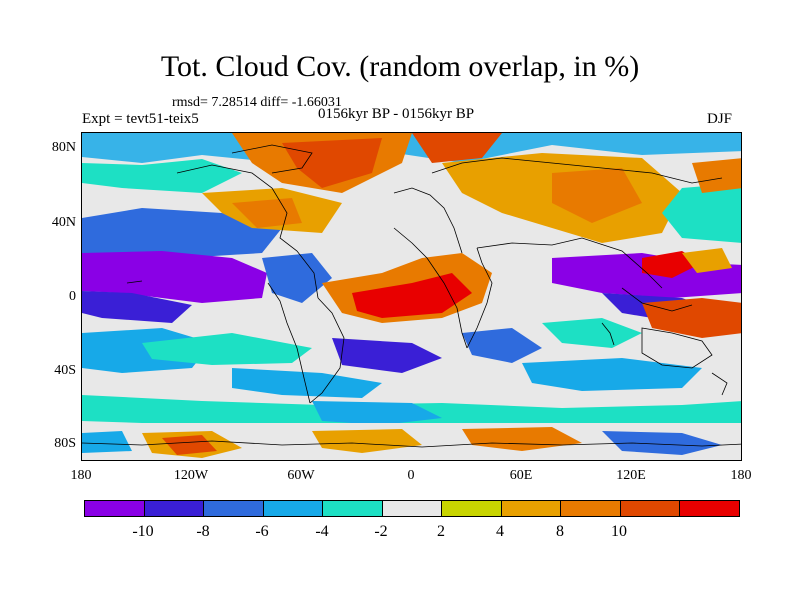 The height and width of the screenshot is (600, 800). What do you see at coordinates (411, 475) in the screenshot?
I see `lon-label-0: 0` at bounding box center [411, 475].